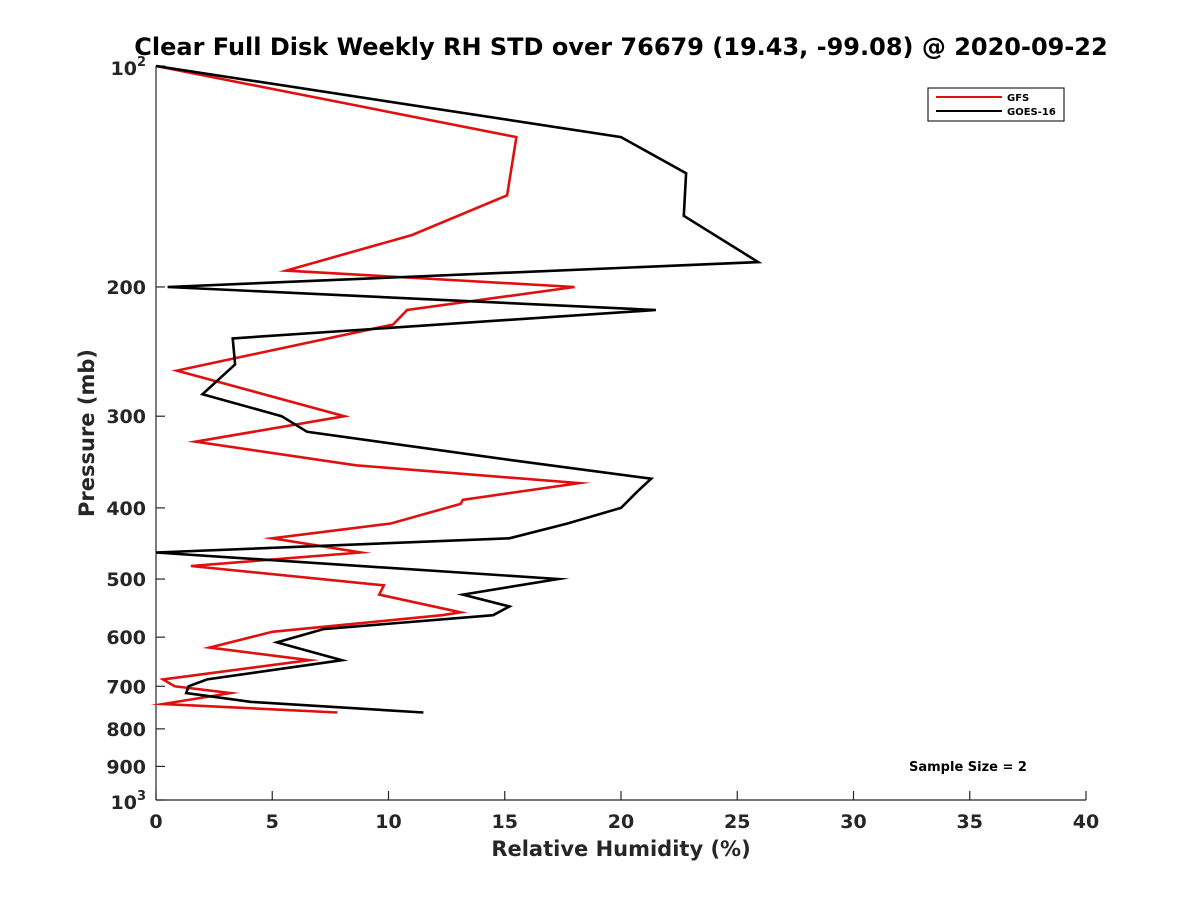 The height and width of the screenshot is (900, 1200). I want to click on legend-box, so click(996, 104).